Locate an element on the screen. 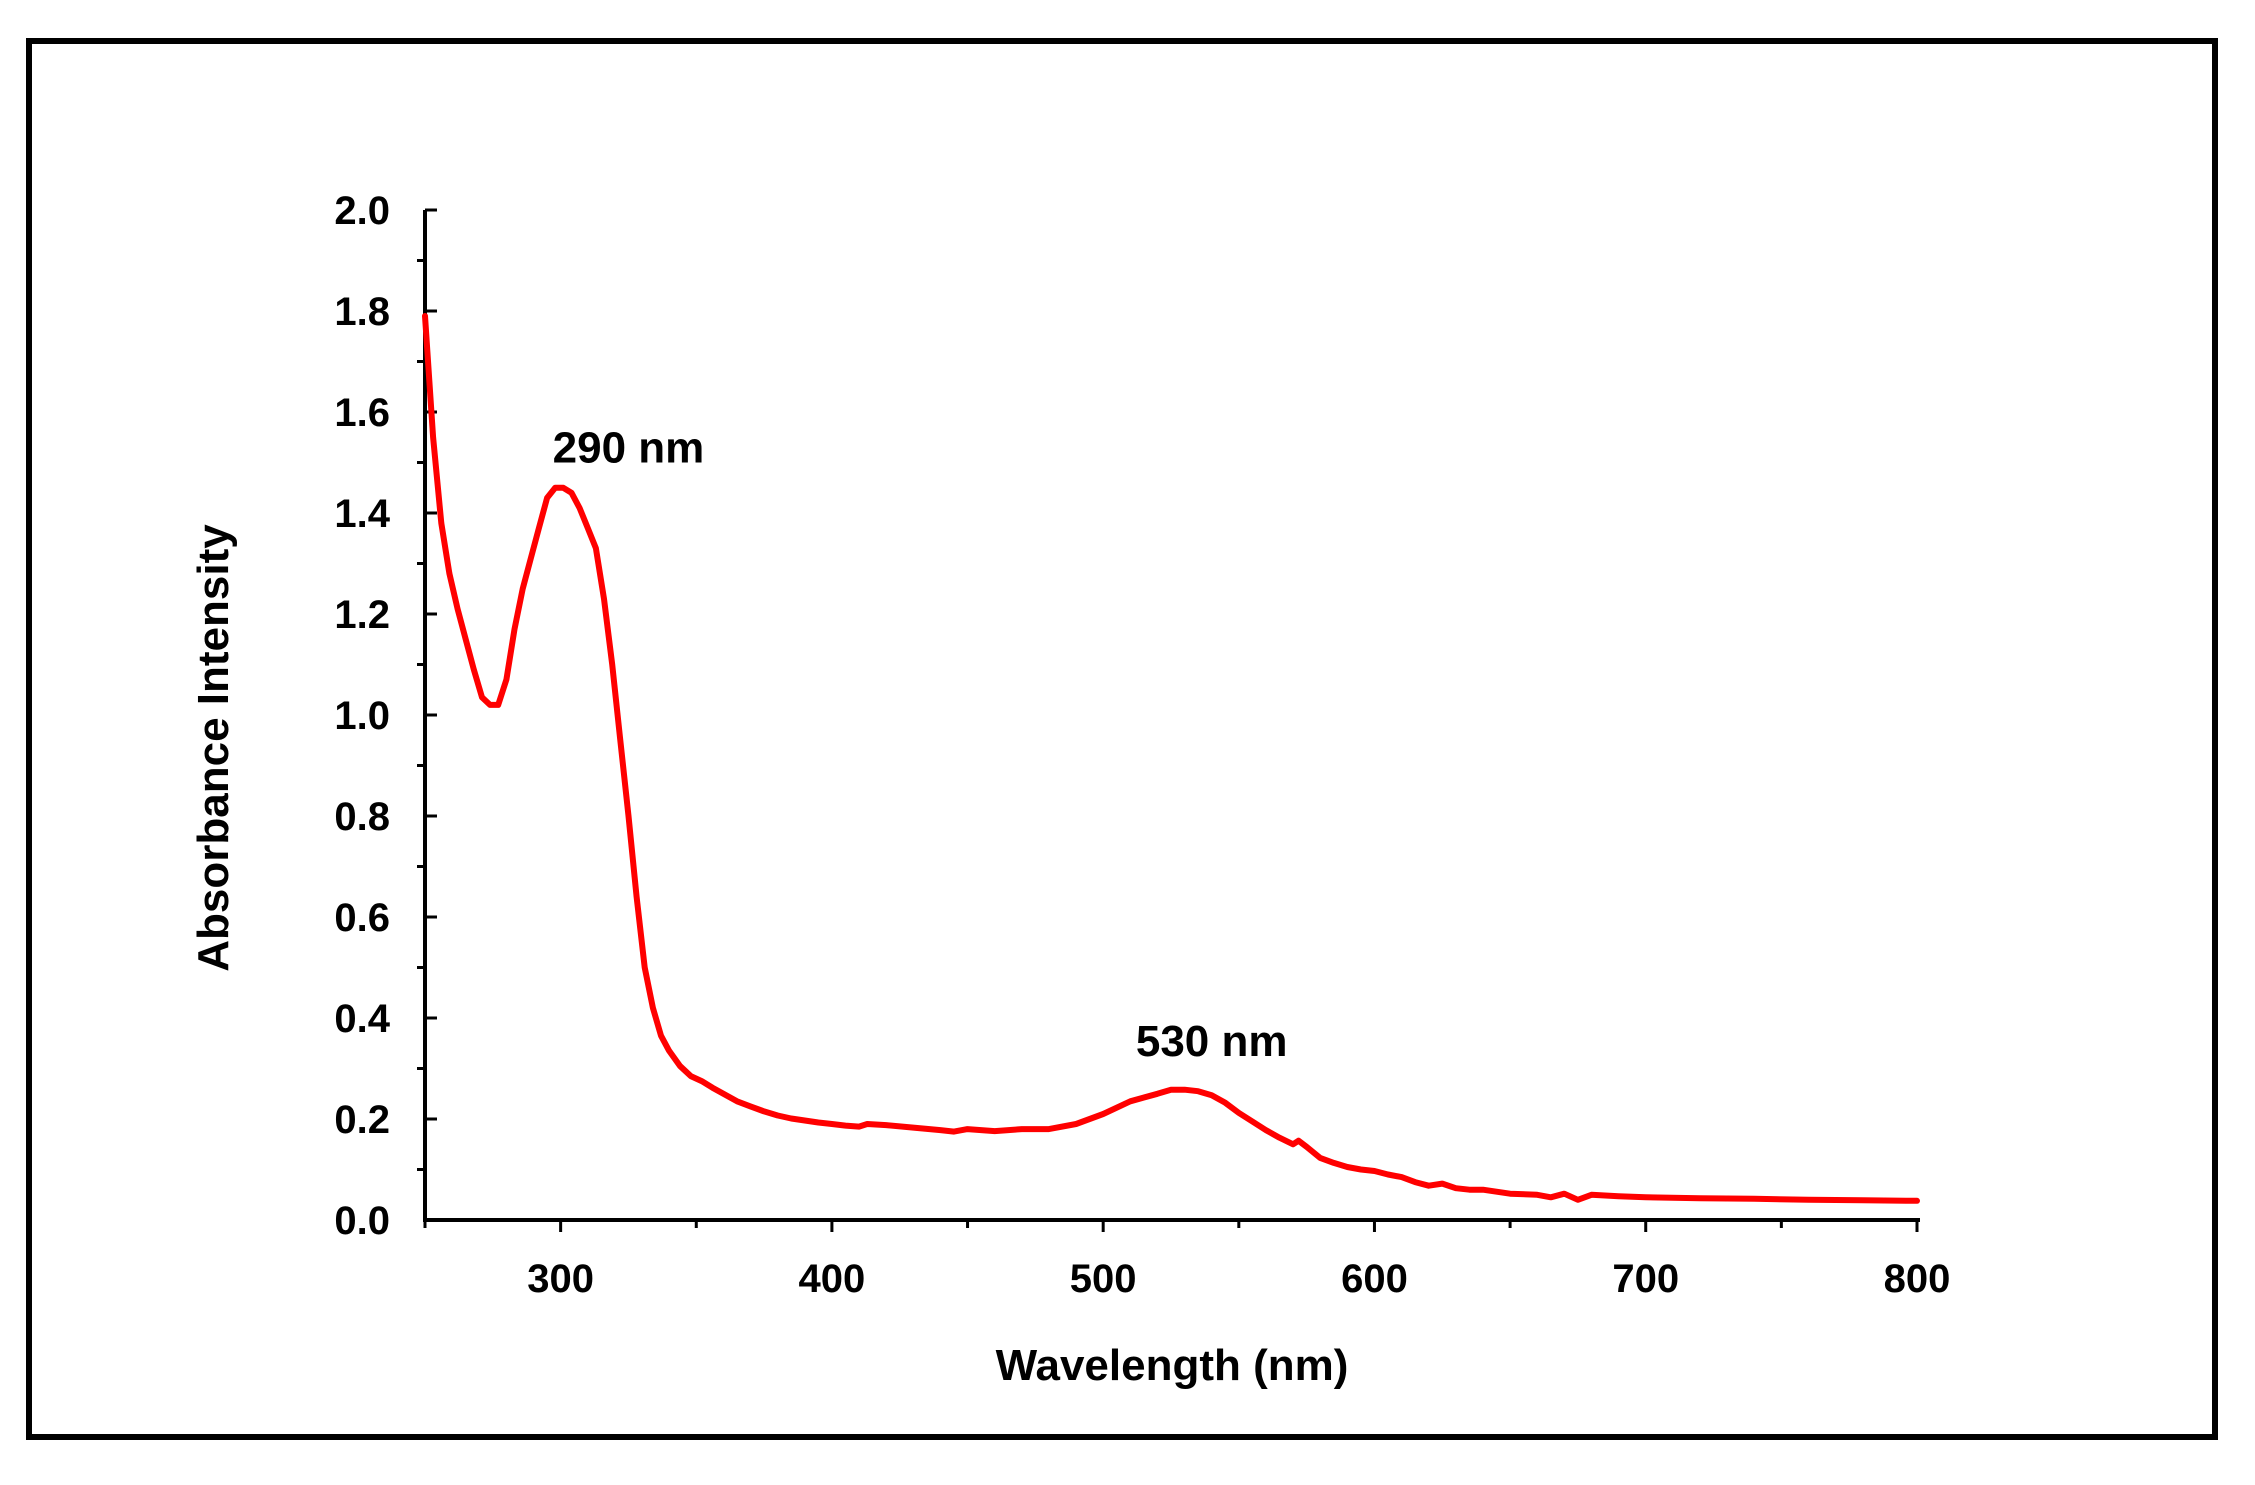 The image size is (2255, 1485). x-tick-label: 300 is located at coordinates (560, 1279).